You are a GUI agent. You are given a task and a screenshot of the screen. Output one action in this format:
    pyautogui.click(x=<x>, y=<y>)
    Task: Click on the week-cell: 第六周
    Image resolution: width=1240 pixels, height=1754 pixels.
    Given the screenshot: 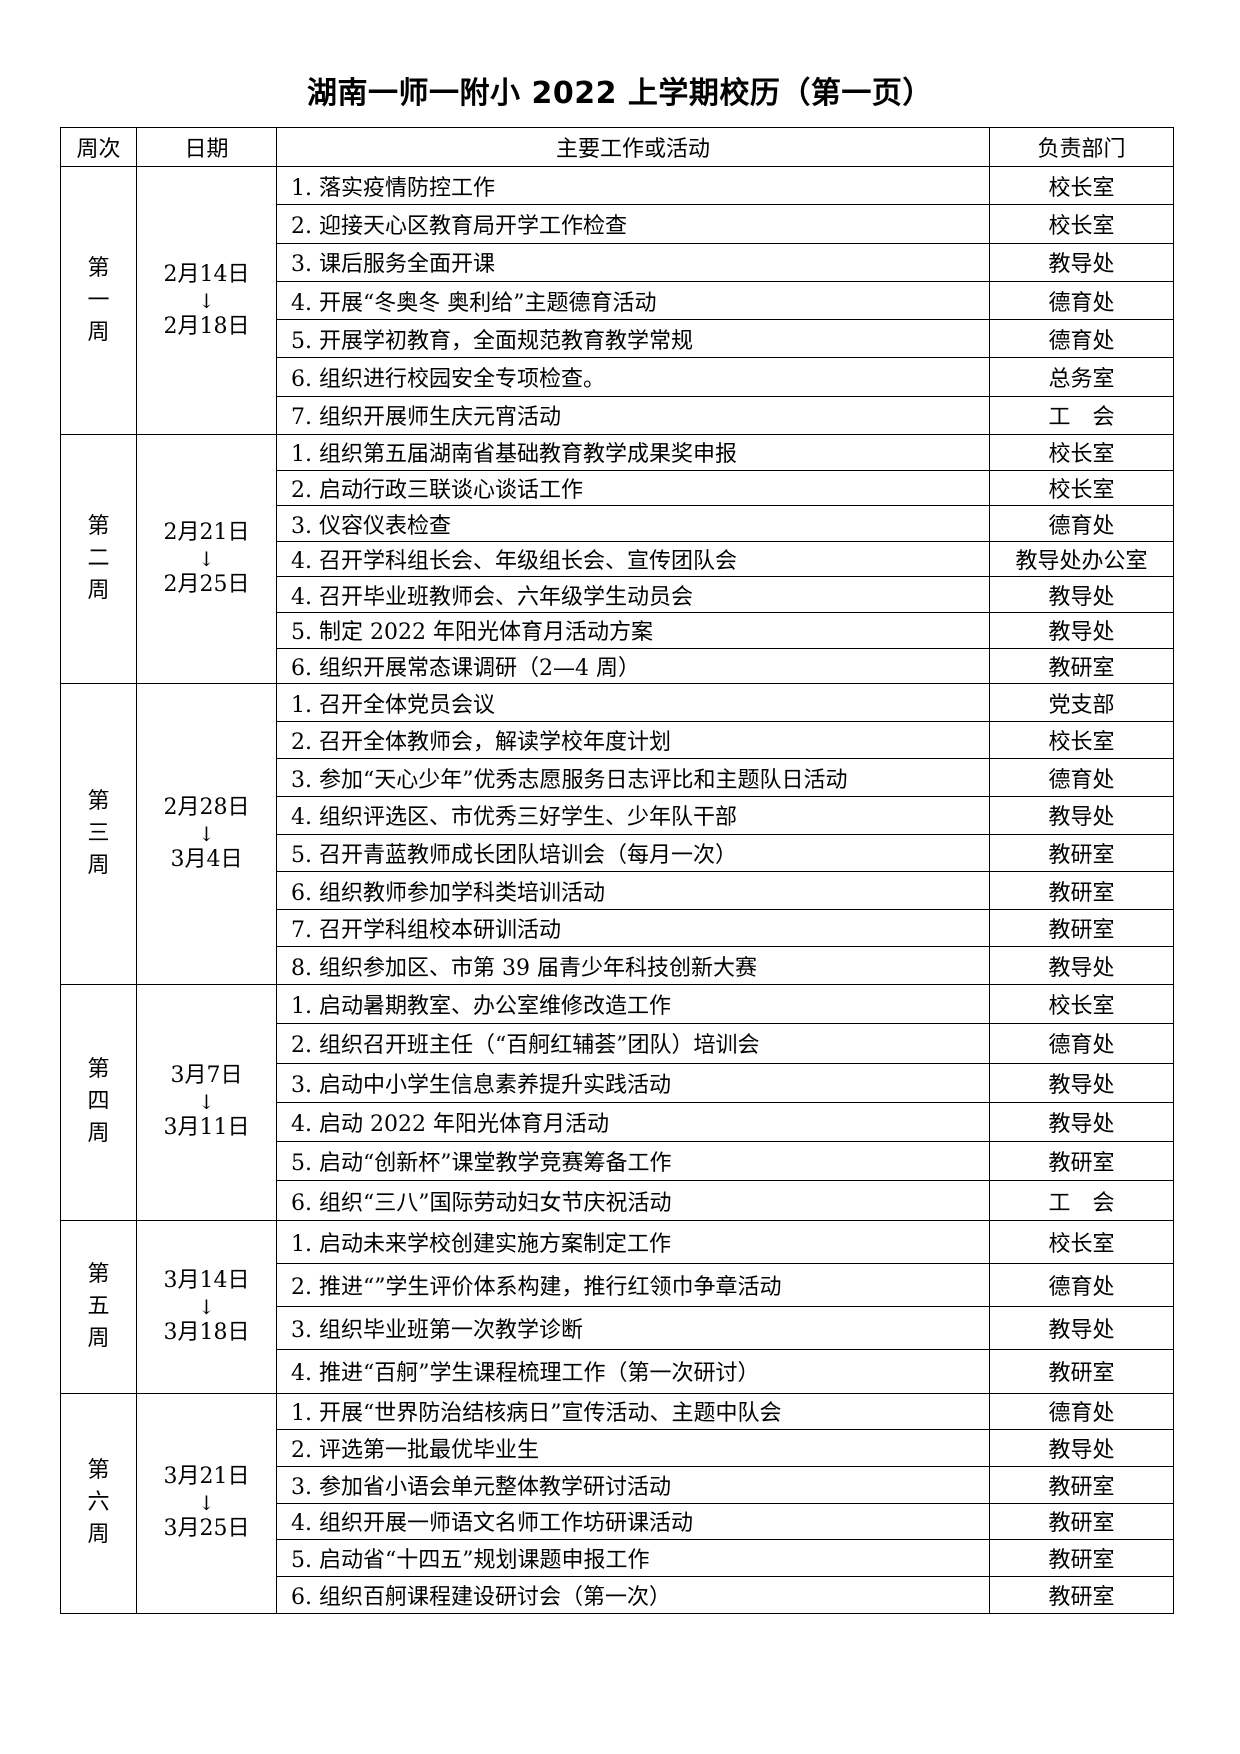 What is the action you would take?
    pyautogui.click(x=98, y=1503)
    